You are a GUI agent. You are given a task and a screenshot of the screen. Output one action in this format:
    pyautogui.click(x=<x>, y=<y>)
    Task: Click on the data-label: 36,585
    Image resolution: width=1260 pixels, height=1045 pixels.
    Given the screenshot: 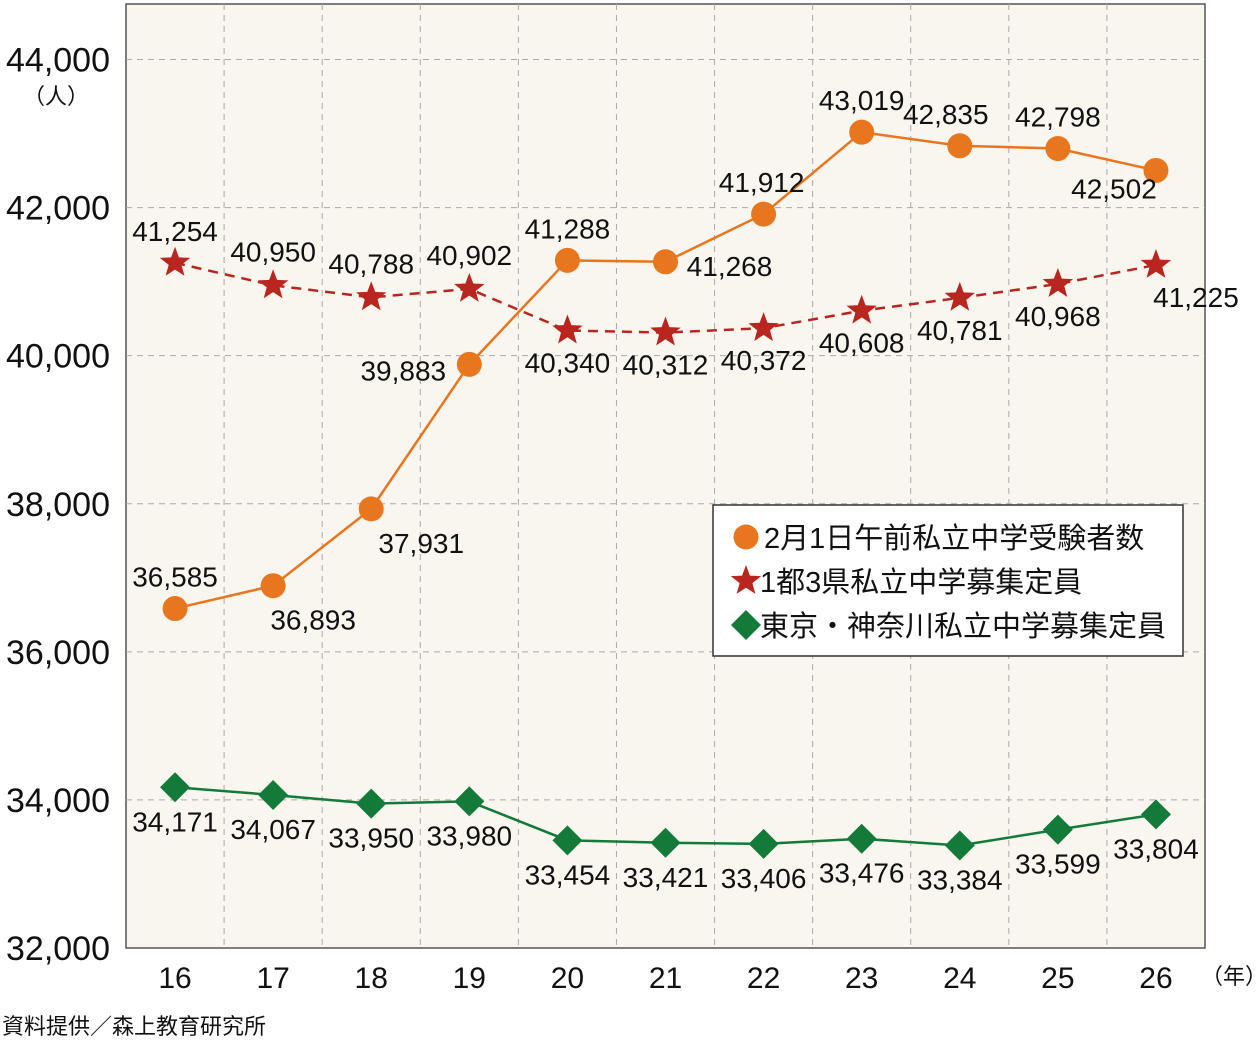 What is the action you would take?
    pyautogui.click(x=175, y=577)
    